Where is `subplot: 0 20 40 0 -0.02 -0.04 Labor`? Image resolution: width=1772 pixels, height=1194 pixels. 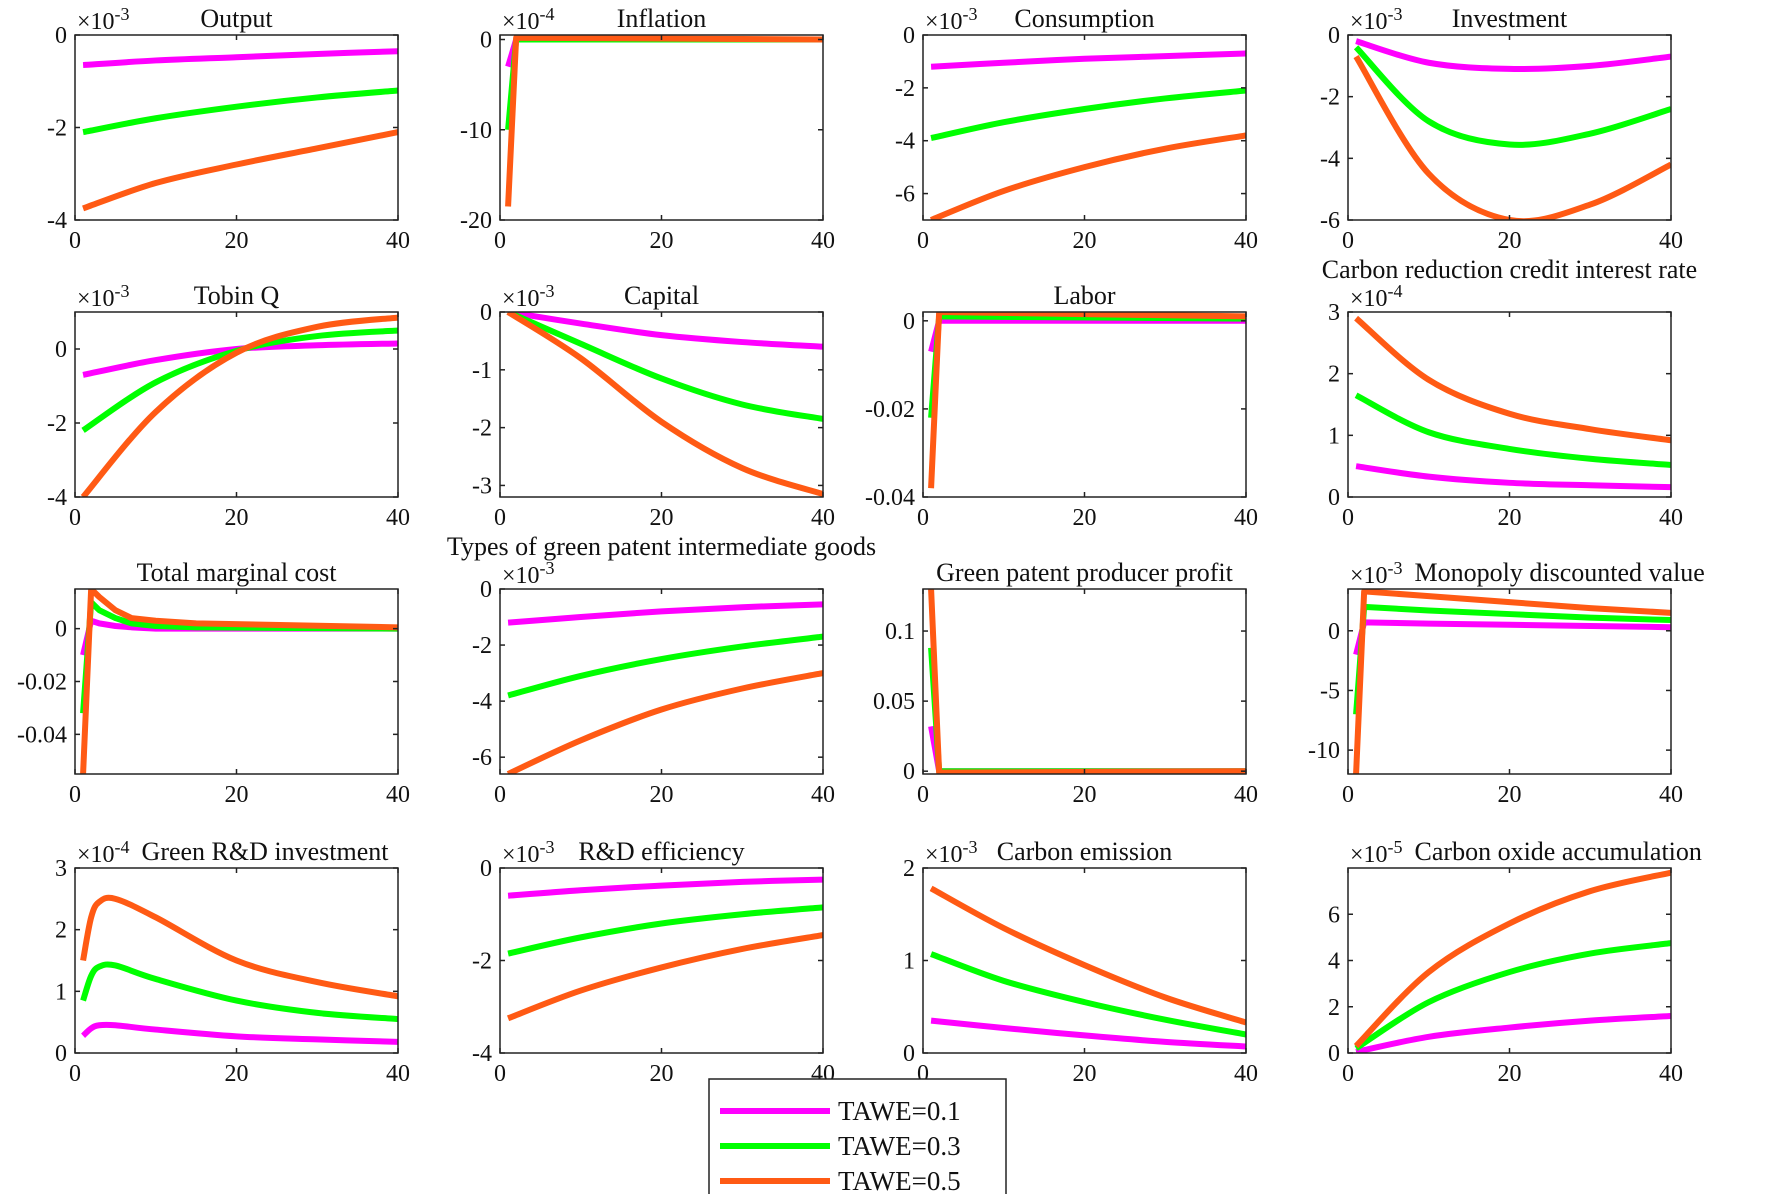
subplot: 0 20 40 0 -0.02 -0.04 Labor is located at coordinates (1061, 406).